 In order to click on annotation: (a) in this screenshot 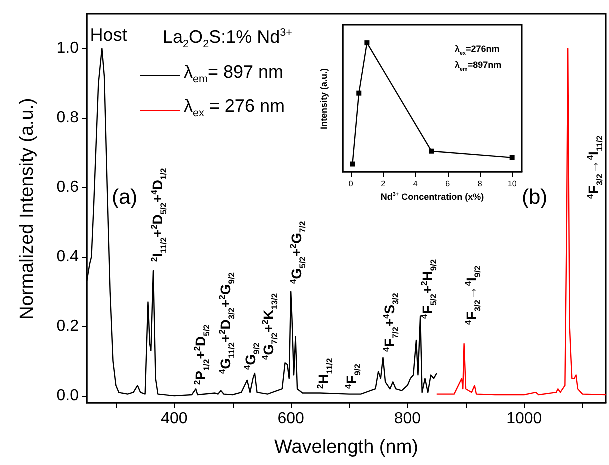, I will do `click(125, 198)`.